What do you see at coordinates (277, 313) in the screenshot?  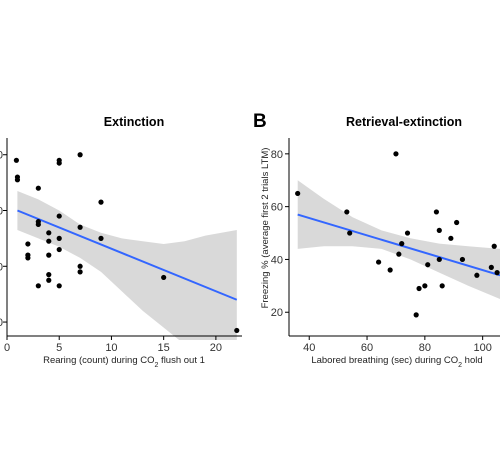 I see `y-tick-label: 20` at bounding box center [277, 313].